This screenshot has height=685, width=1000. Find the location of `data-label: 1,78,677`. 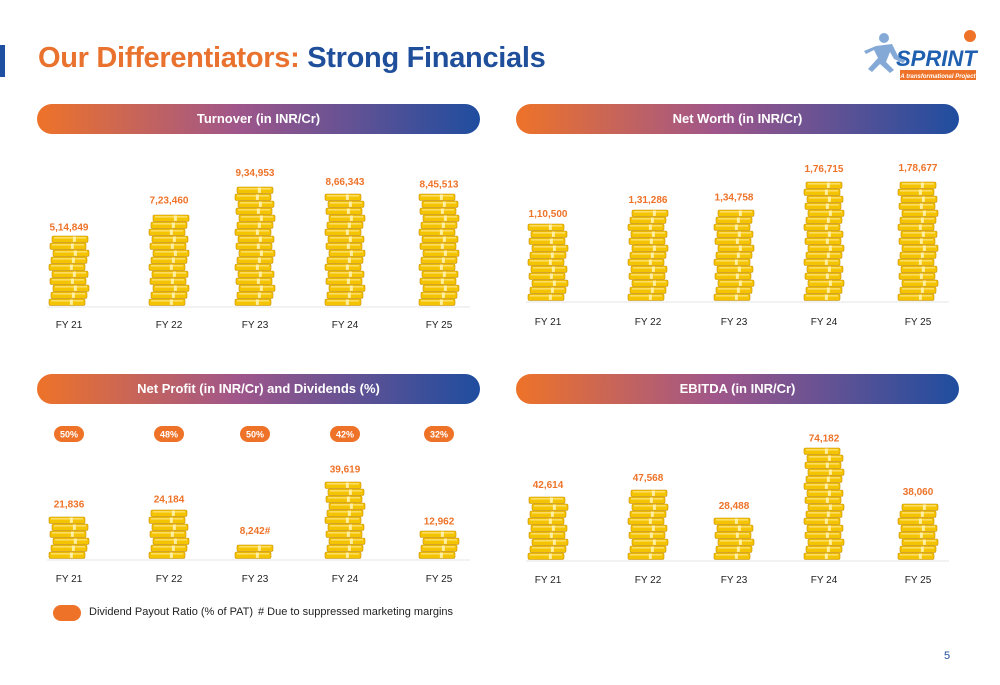

data-label: 1,78,677 is located at coordinates (918, 168).